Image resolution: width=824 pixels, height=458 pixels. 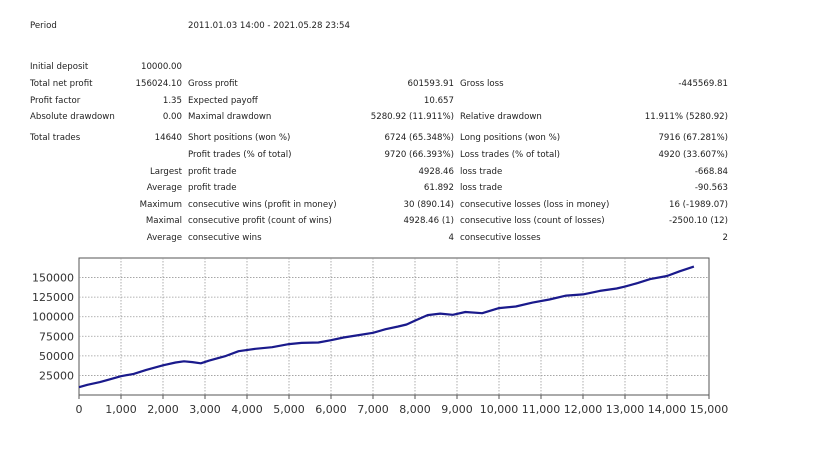 What do you see at coordinates (436, 172) in the screenshot?
I see `trades-value-2: 4928.46` at bounding box center [436, 172].